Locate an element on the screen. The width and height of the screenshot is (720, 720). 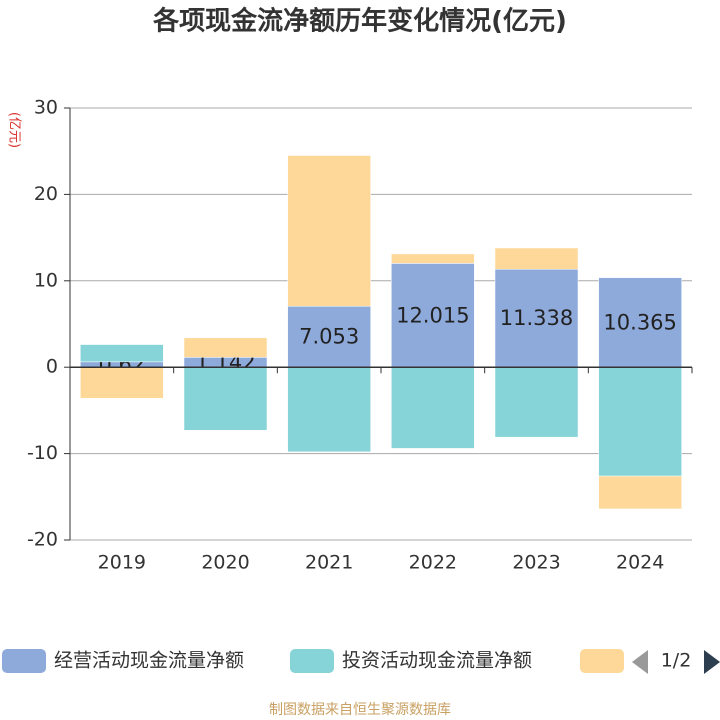
data-label: 11.338 is located at coordinates (536, 318).